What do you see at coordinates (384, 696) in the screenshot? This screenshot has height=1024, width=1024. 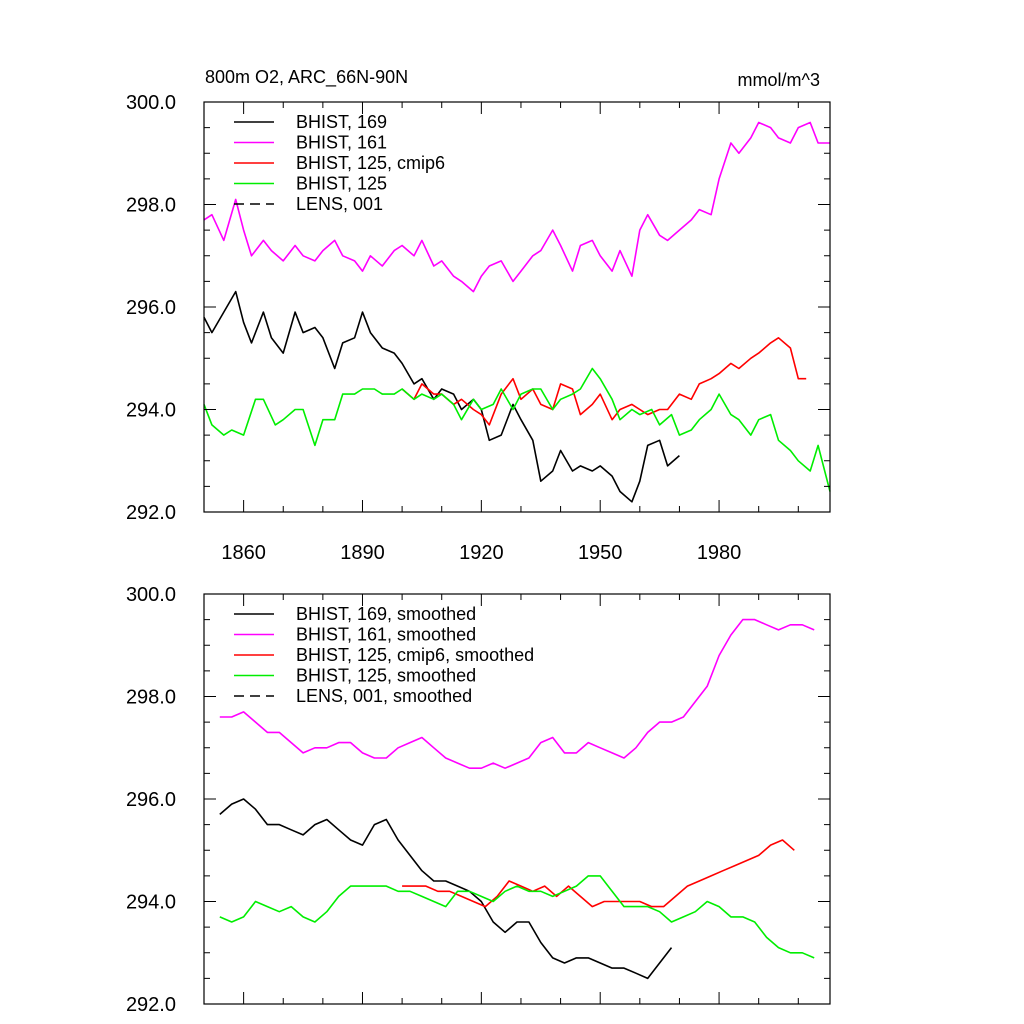 I see `legend-label: LENS, 001, smoothed` at bounding box center [384, 696].